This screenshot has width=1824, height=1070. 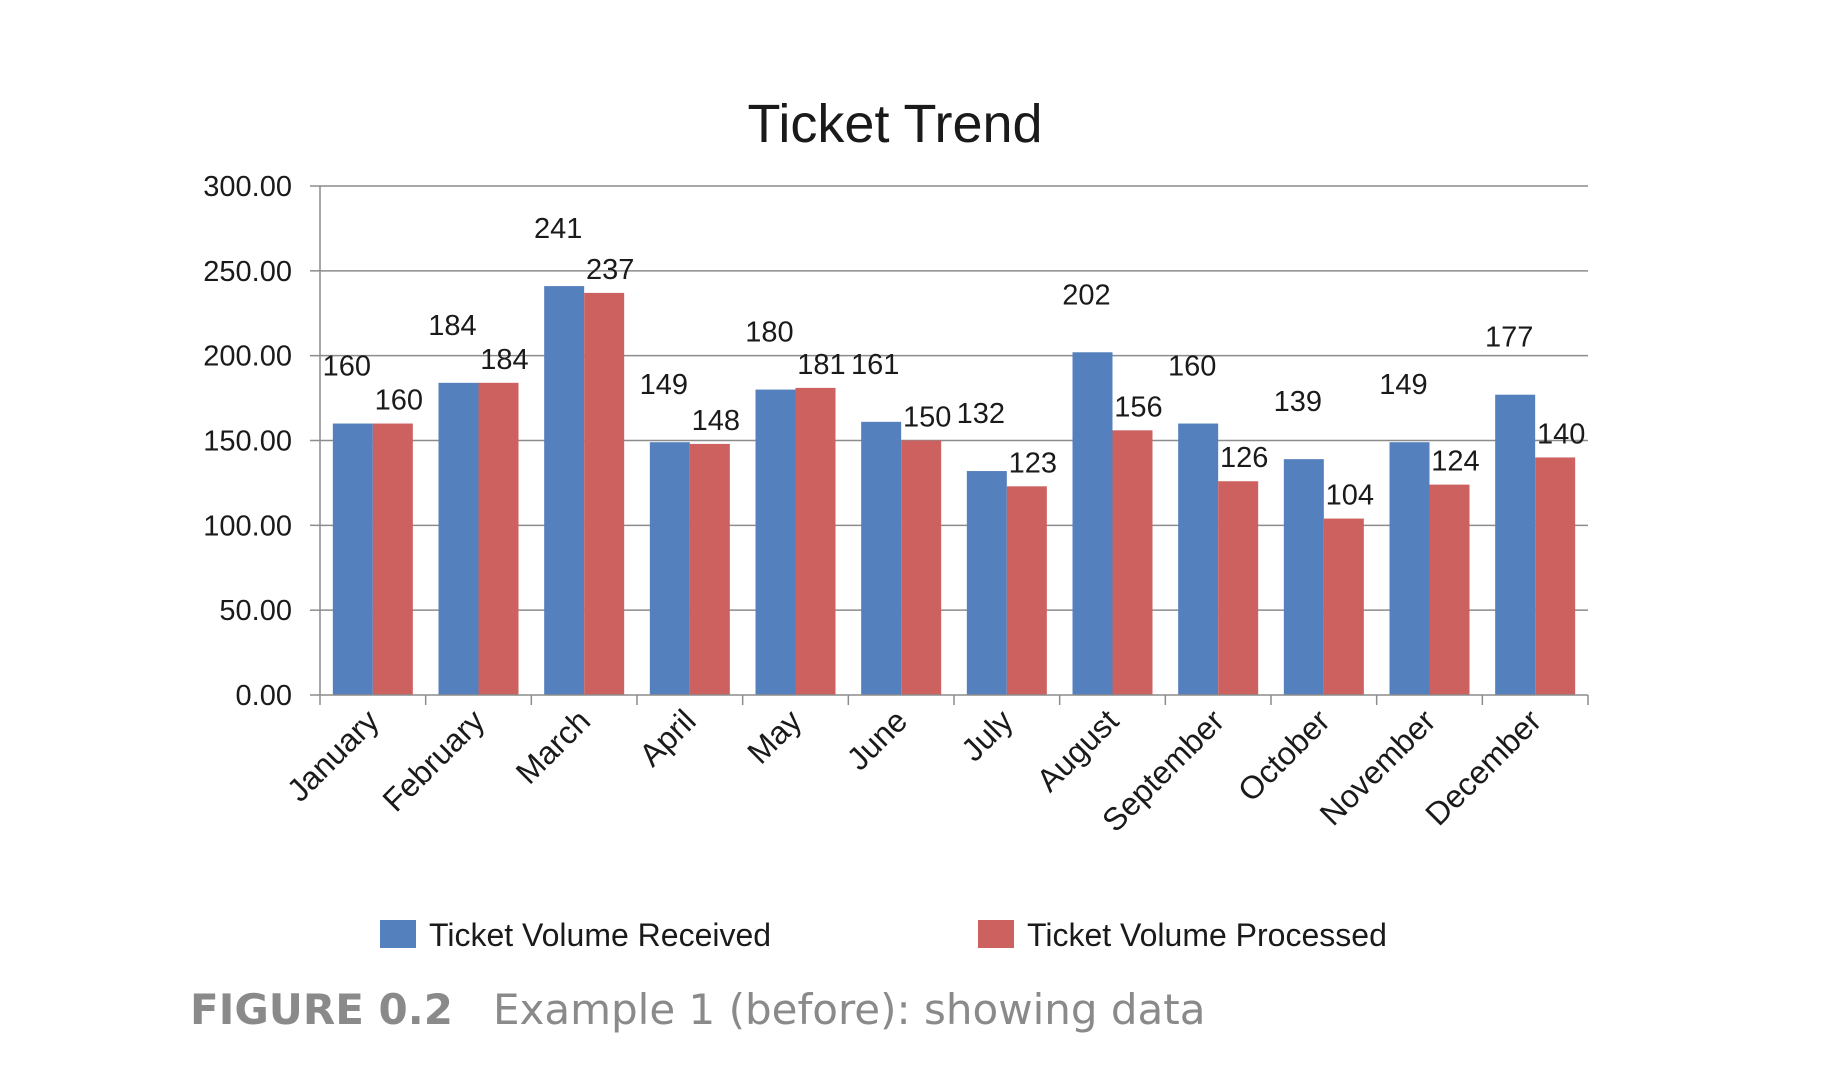 What do you see at coordinates (1343, 606) in the screenshot?
I see `bar-processed-october` at bounding box center [1343, 606].